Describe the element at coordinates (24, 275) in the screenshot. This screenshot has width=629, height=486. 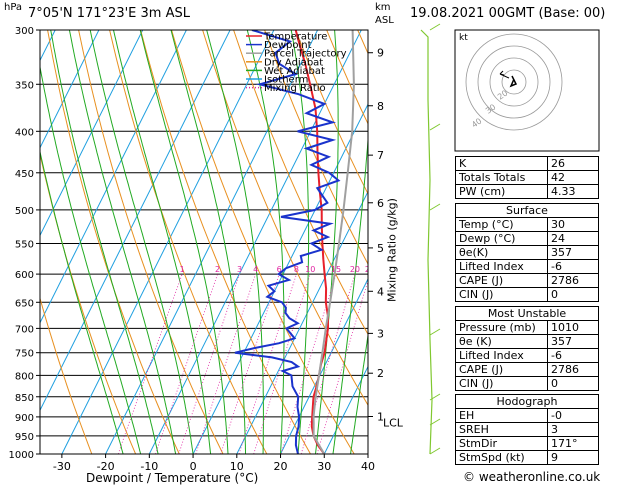
I see `pressure-tick-label: 600` at that location.